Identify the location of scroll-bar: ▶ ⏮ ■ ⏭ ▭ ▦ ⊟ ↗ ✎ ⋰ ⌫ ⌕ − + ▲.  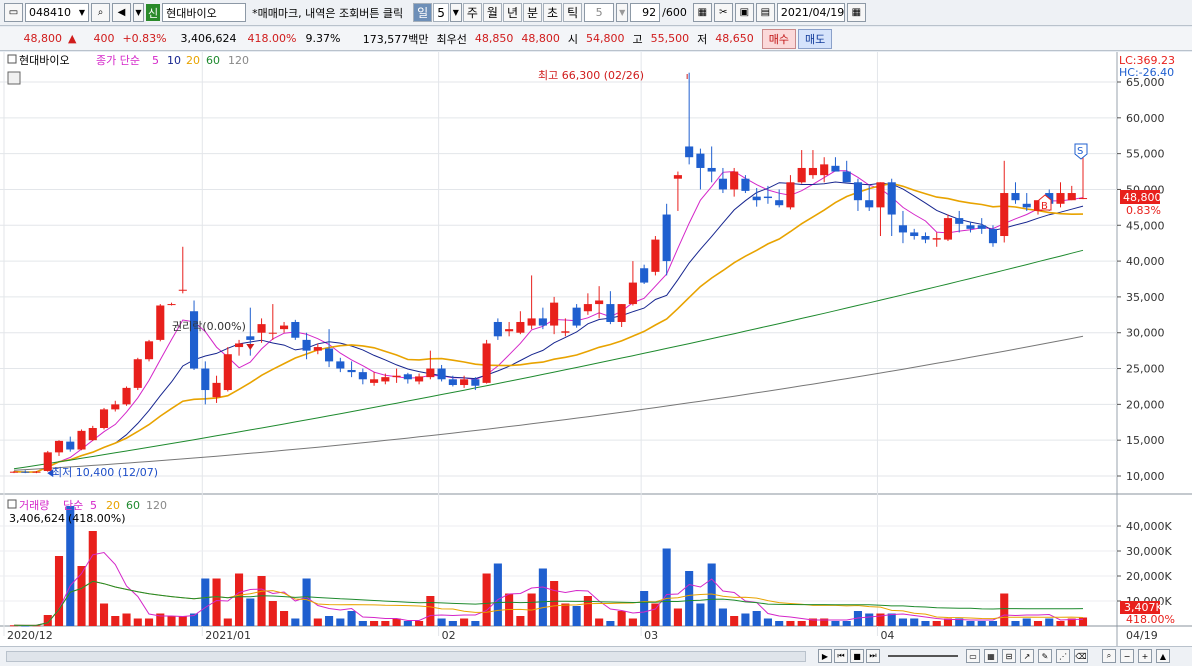
(596, 656).